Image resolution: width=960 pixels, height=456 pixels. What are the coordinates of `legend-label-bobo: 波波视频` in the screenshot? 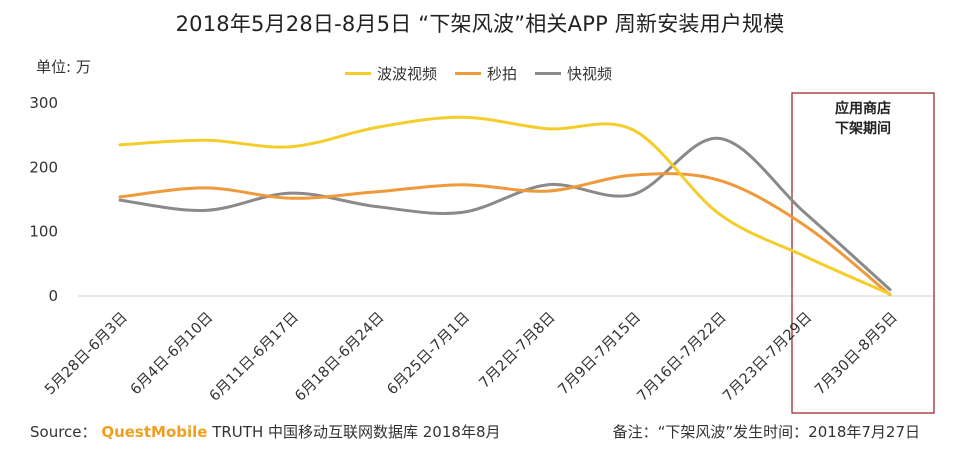 It's located at (407, 74).